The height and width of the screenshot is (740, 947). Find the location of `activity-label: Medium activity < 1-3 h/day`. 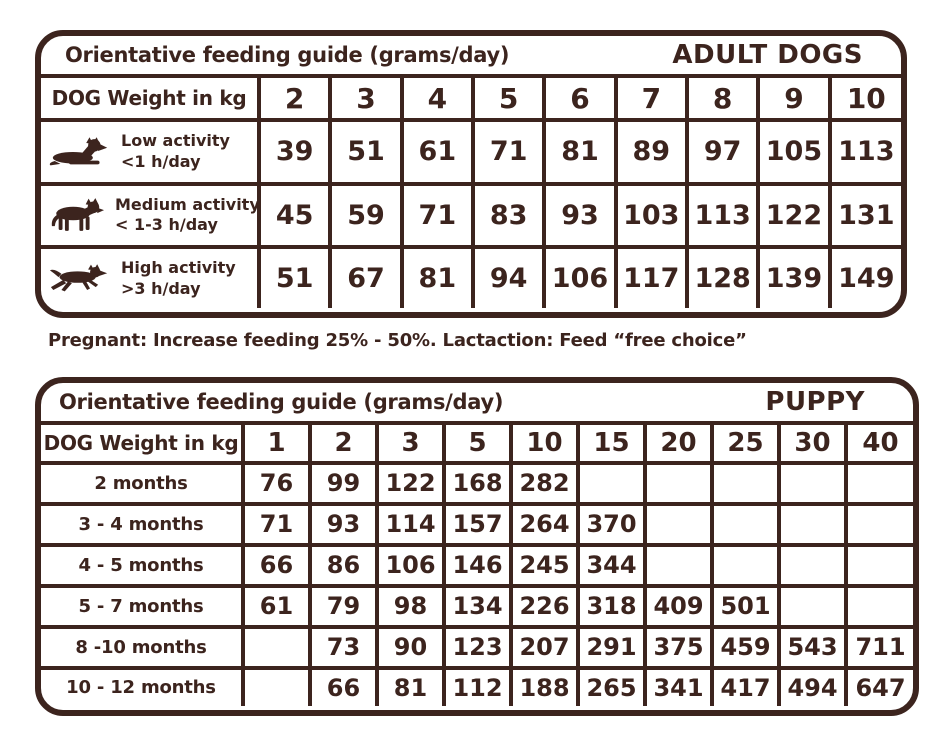

activity-label: Medium activity < 1-3 h/day is located at coordinates (187, 215).